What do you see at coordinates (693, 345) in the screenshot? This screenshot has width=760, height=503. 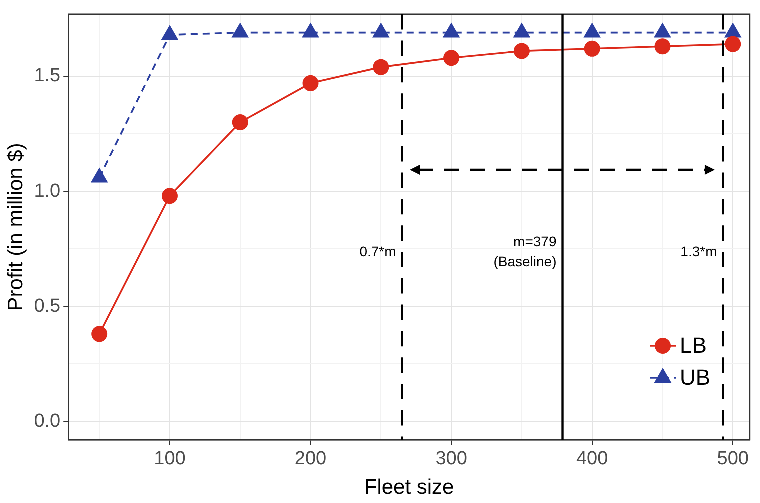 I see `legend-label: LB` at bounding box center [693, 345].